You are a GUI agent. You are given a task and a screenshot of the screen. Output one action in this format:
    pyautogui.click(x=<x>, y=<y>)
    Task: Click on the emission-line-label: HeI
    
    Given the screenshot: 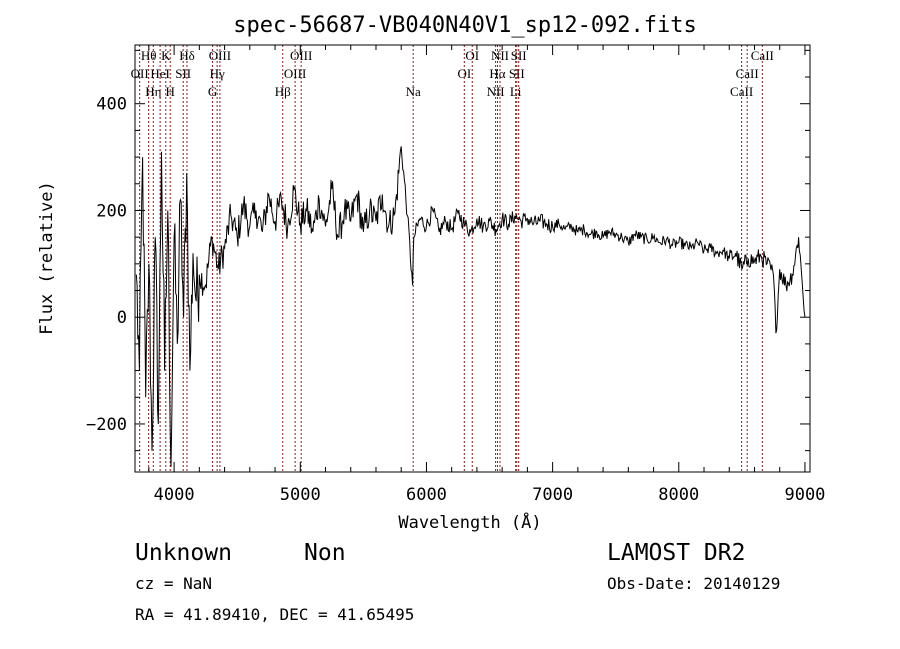 What is the action you would take?
    pyautogui.click(x=160, y=73)
    